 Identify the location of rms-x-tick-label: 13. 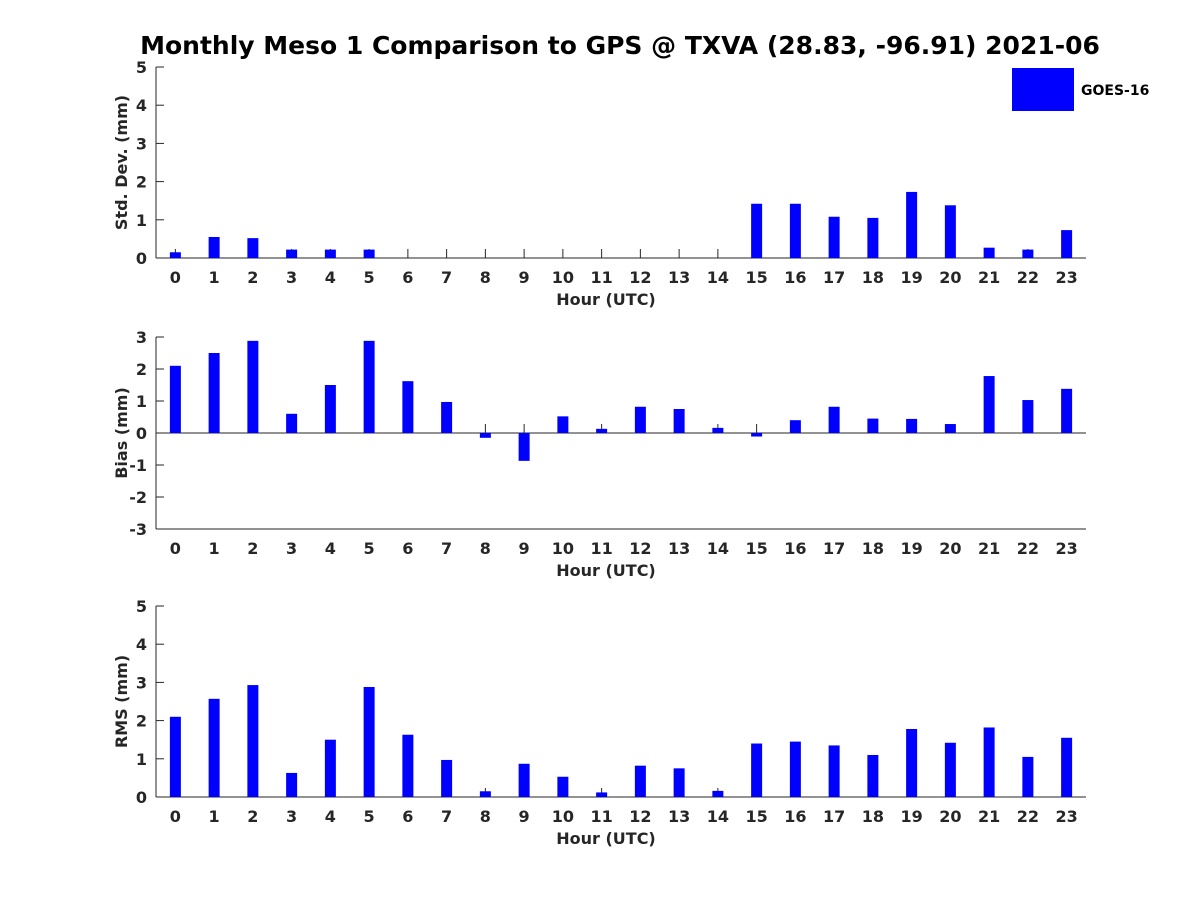
(679, 816).